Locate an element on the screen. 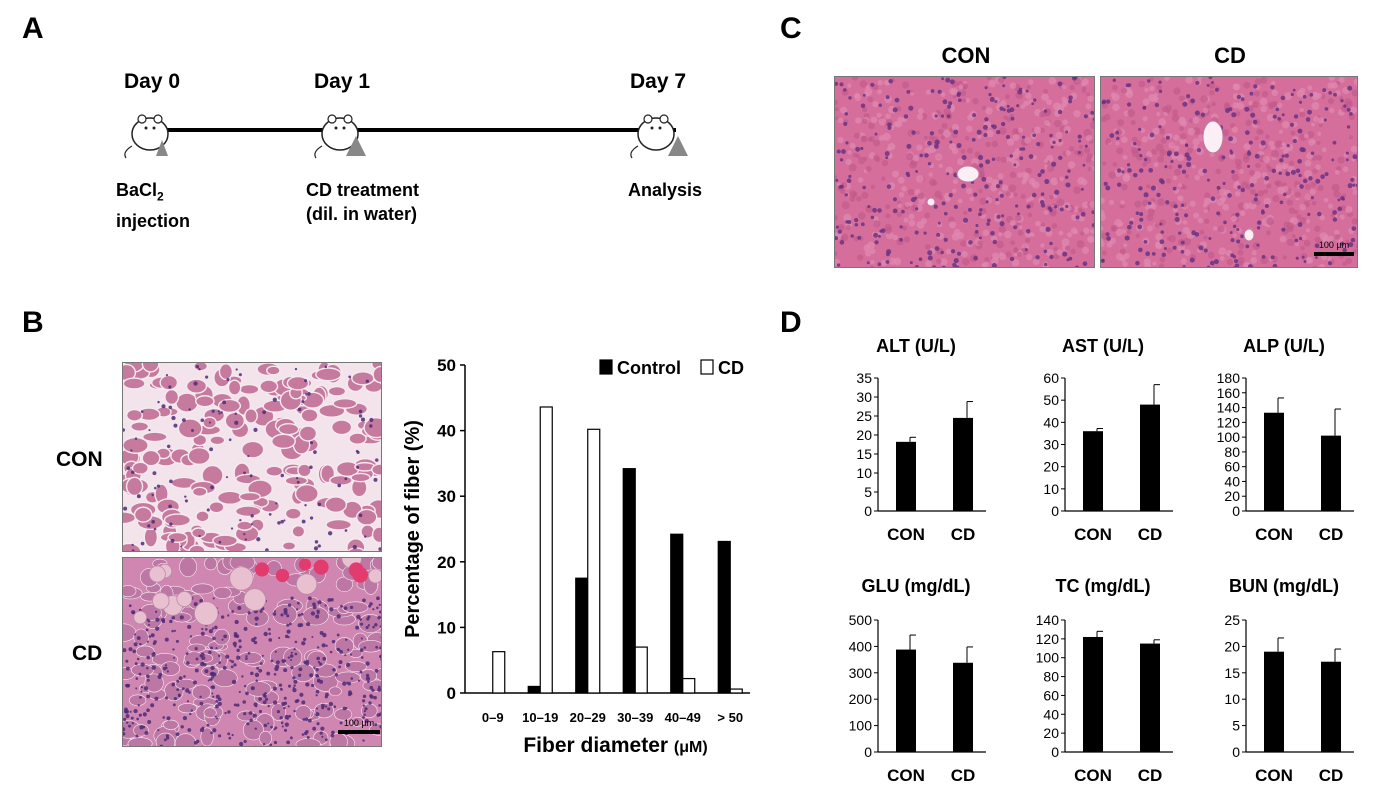 Image resolution: width=1397 pixels, height=806 pixels. alp-y-tick-label: 120 is located at coordinates (1229, 422).